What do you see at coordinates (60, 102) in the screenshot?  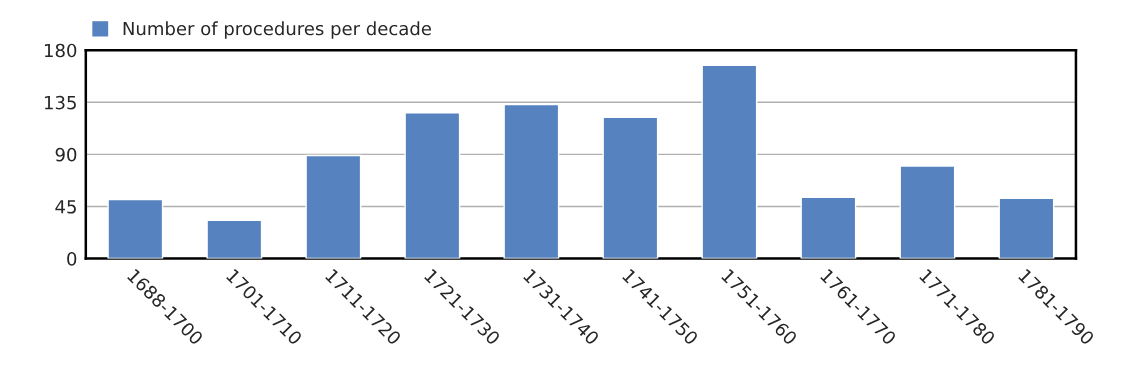 I see `y-tick-label: 135` at bounding box center [60, 102].